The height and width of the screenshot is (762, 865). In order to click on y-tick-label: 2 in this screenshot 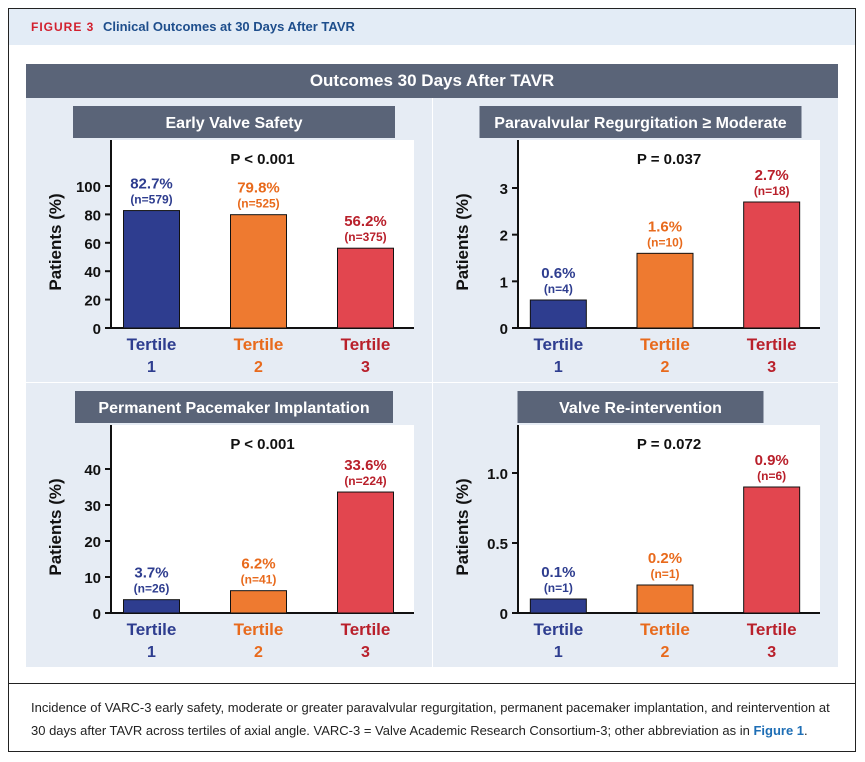, I will do `click(504, 236)`.